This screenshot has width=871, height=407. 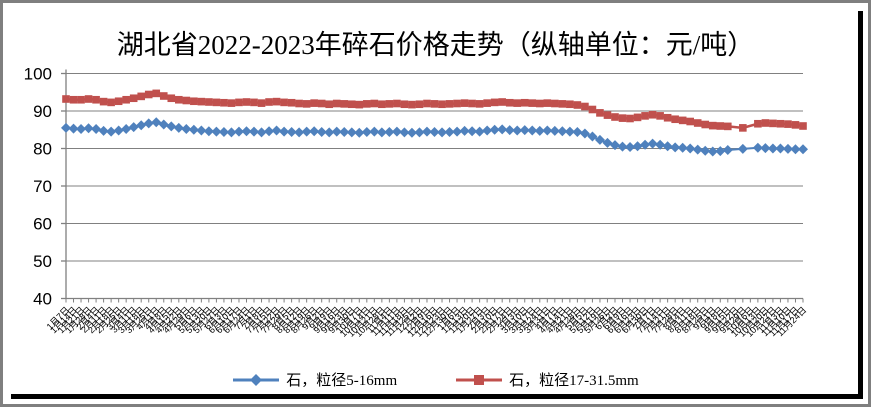 What do you see at coordinates (437, 396) in the screenshot?
I see `chart-drop-shadow-bottom` at bounding box center [437, 396].